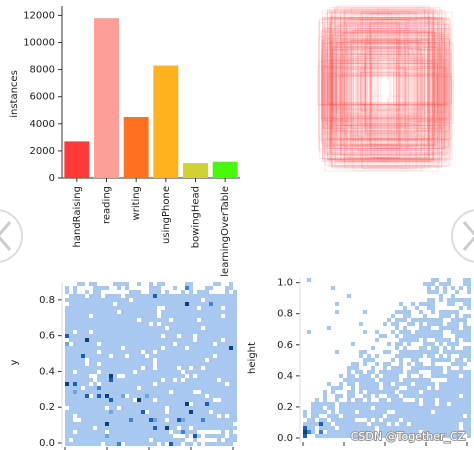  Describe the element at coordinates (47, 443) in the screenshot. I see `y-tick-label: 0.0` at that location.